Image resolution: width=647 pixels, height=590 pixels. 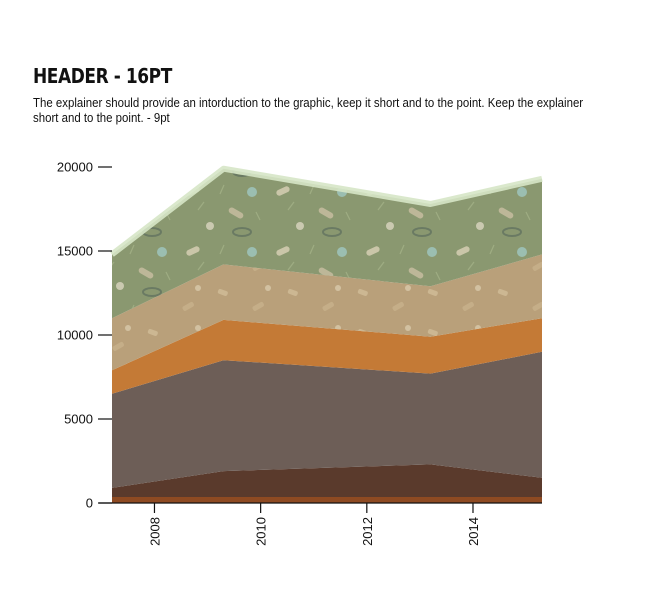 What do you see at coordinates (326, 211) in the screenshot?
I see `area-top-edge` at bounding box center [326, 211].